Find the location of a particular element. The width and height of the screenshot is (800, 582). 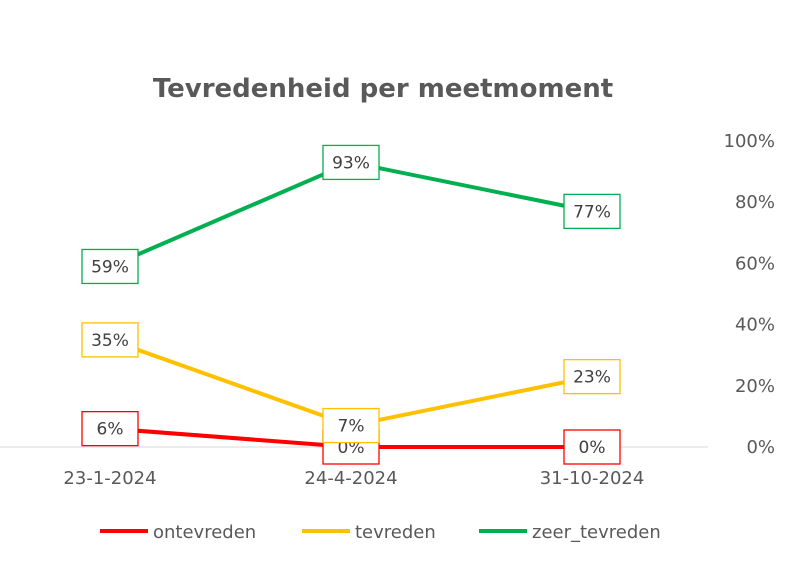

data-label-text: 77% is located at coordinates (592, 212).